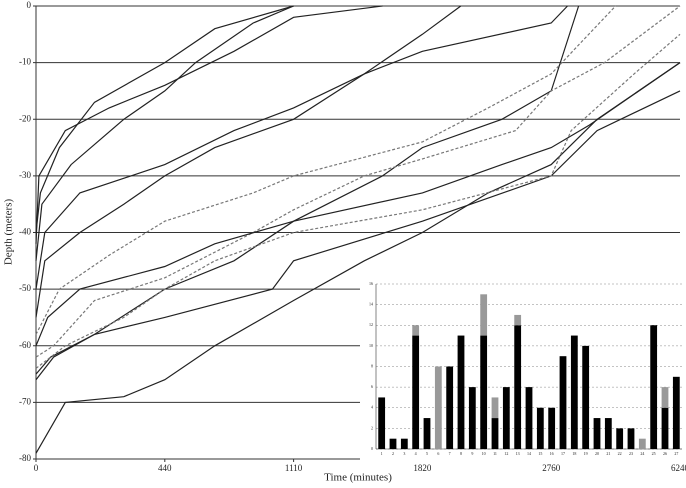  What do you see at coordinates (371, 283) in the screenshot?
I see `y-tick-label: 16` at bounding box center [371, 283].